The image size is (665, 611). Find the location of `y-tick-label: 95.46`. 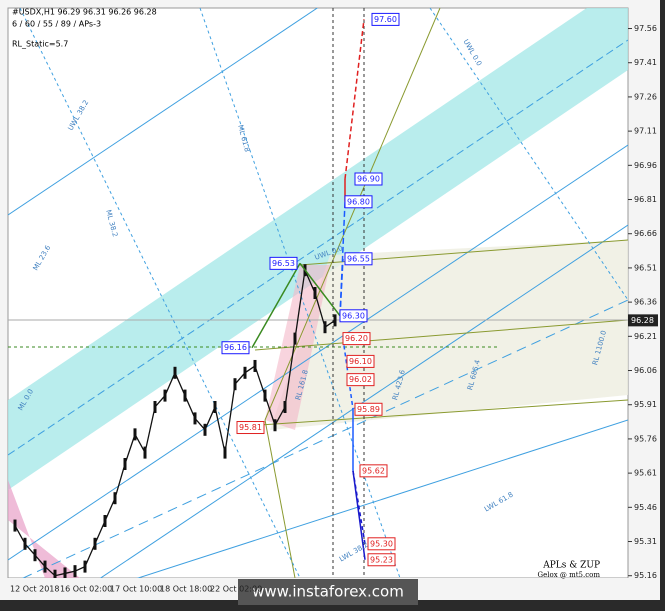

y-tick-label: 95.46 is located at coordinates (645, 507).